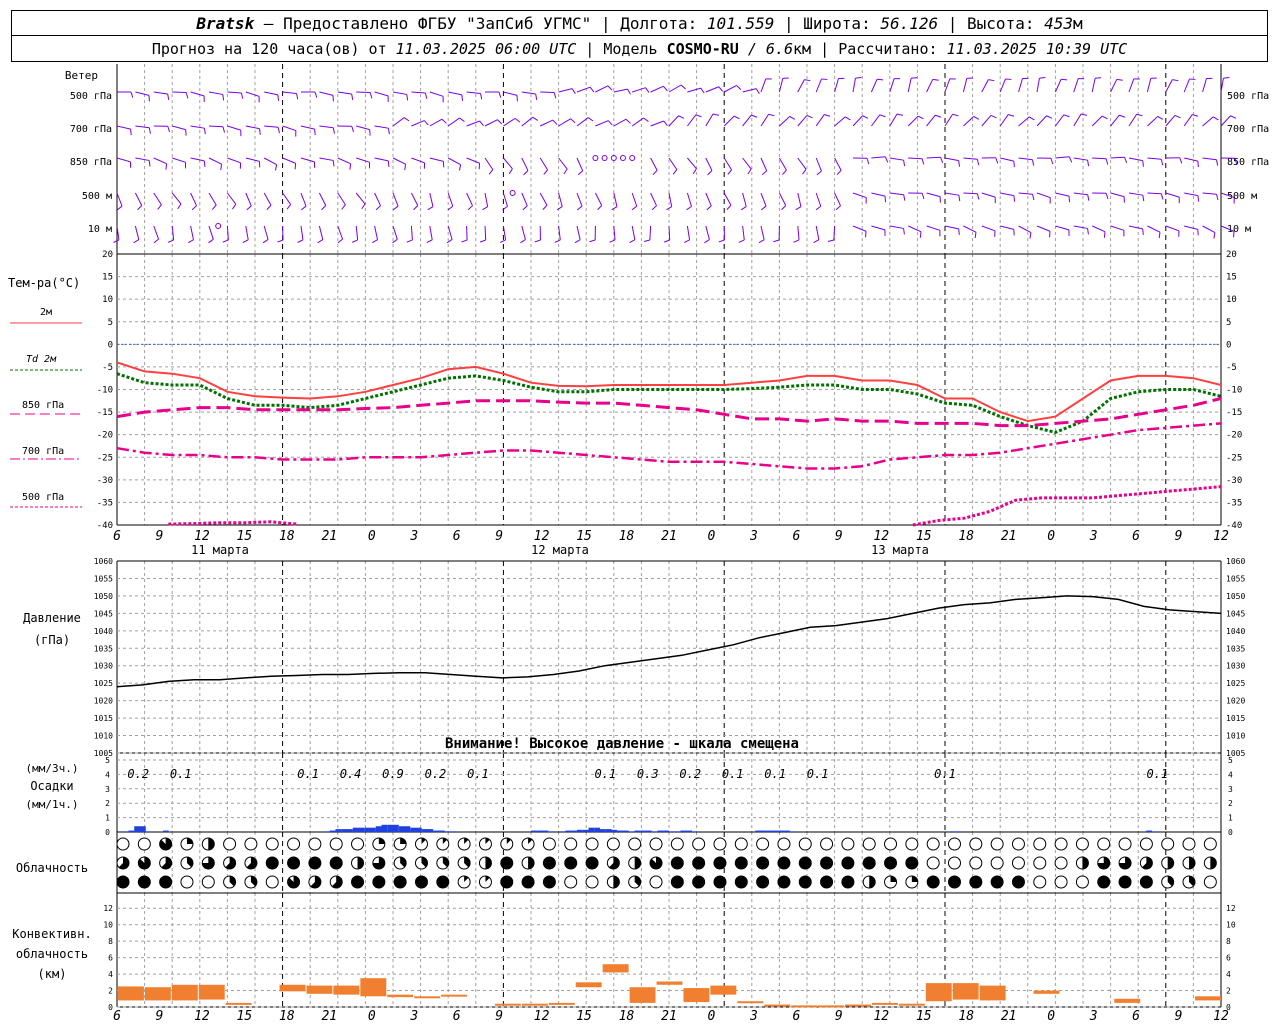  What do you see at coordinates (107, 803) in the screenshot?
I see `precip-ytick-left: 2` at bounding box center [107, 803].